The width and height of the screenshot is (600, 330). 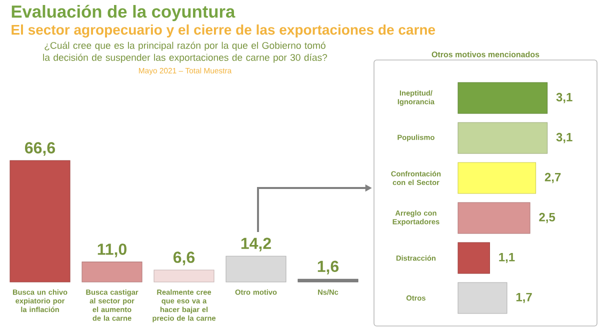 What do you see at coordinates (552, 178) in the screenshot?
I see `data-label: 2,7` at bounding box center [552, 178].